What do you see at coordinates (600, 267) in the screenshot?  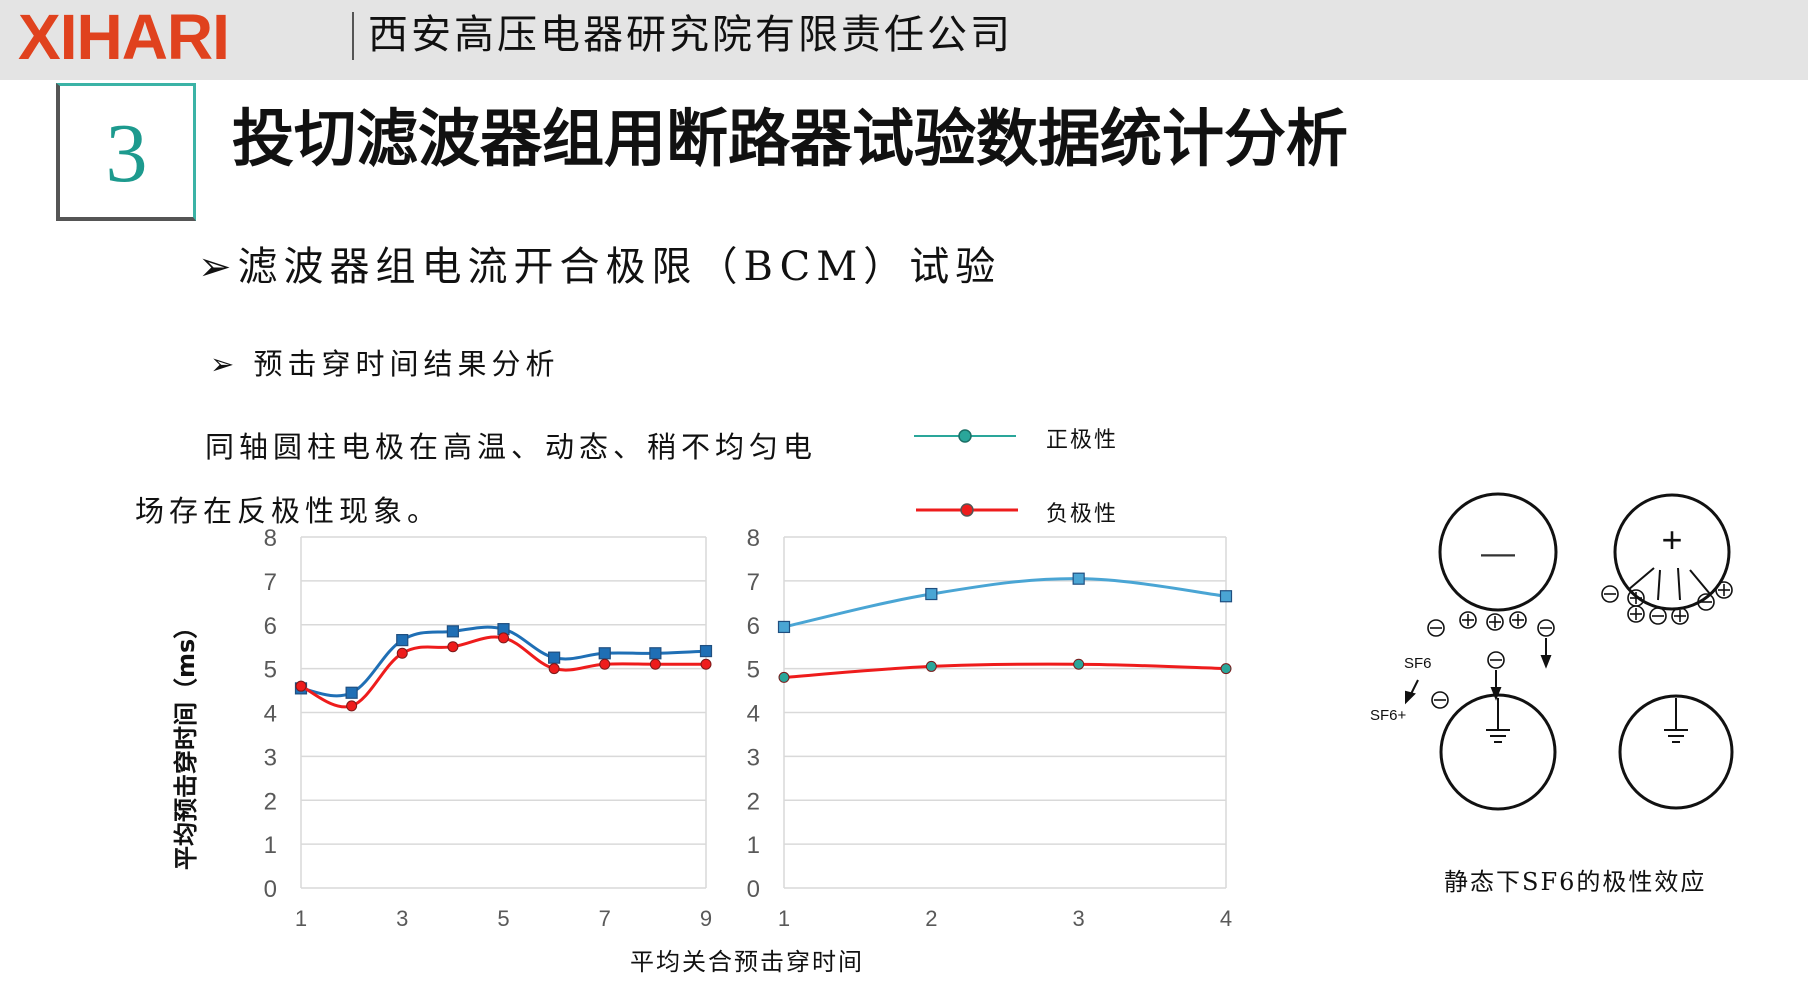 I see `subtitle: ➢滤波器组电流开合极限（BCM）试验` at bounding box center [600, 267].